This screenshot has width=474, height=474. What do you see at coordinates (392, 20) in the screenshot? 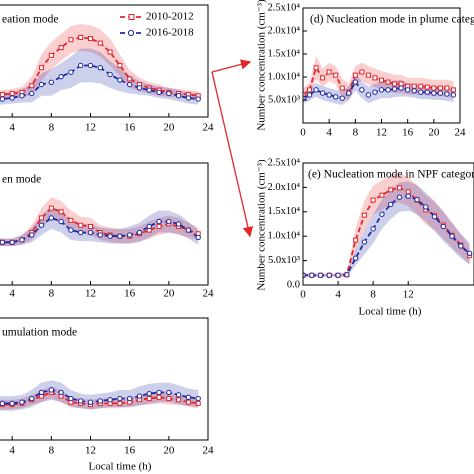
I see `panel-title: (d) Nucleation mode in plume category` at bounding box center [392, 20].